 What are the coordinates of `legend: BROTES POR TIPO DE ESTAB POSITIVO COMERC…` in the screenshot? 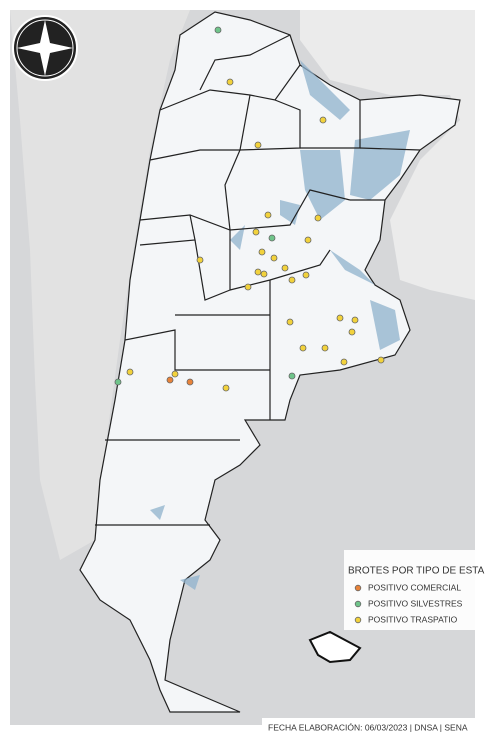 It's located at (414, 590).